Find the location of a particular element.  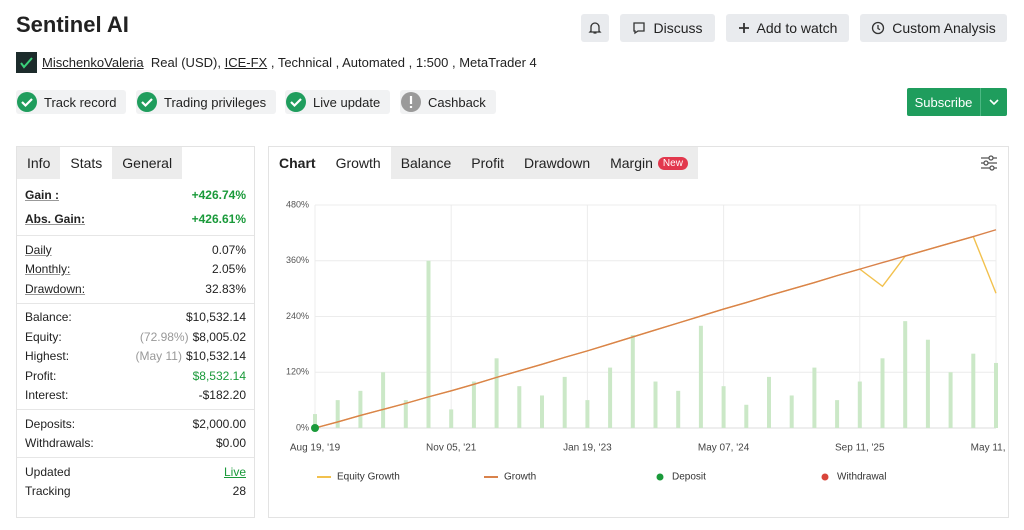

badge: Cashback is located at coordinates (448, 102).